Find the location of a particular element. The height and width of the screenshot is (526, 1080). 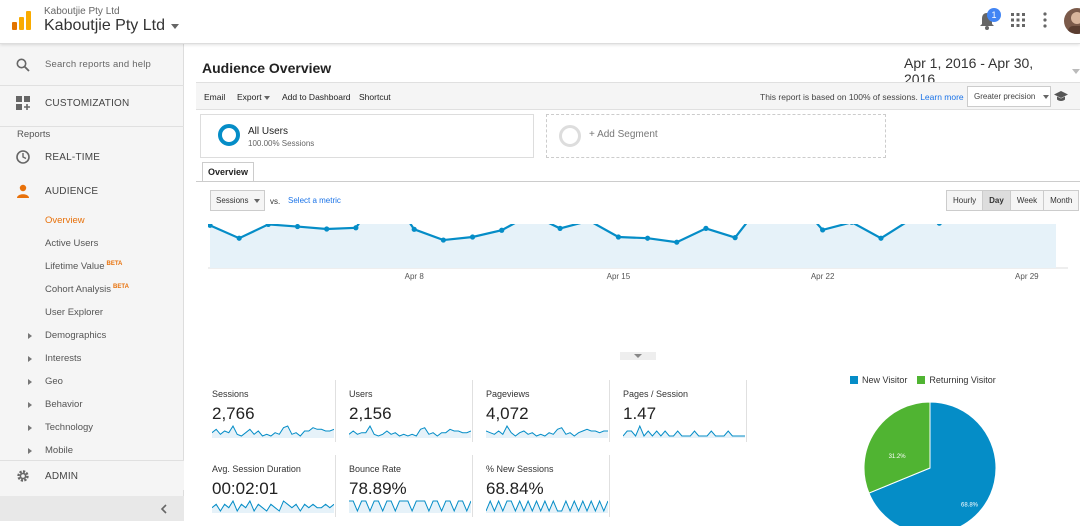

sessions-area is located at coordinates (633, 246).